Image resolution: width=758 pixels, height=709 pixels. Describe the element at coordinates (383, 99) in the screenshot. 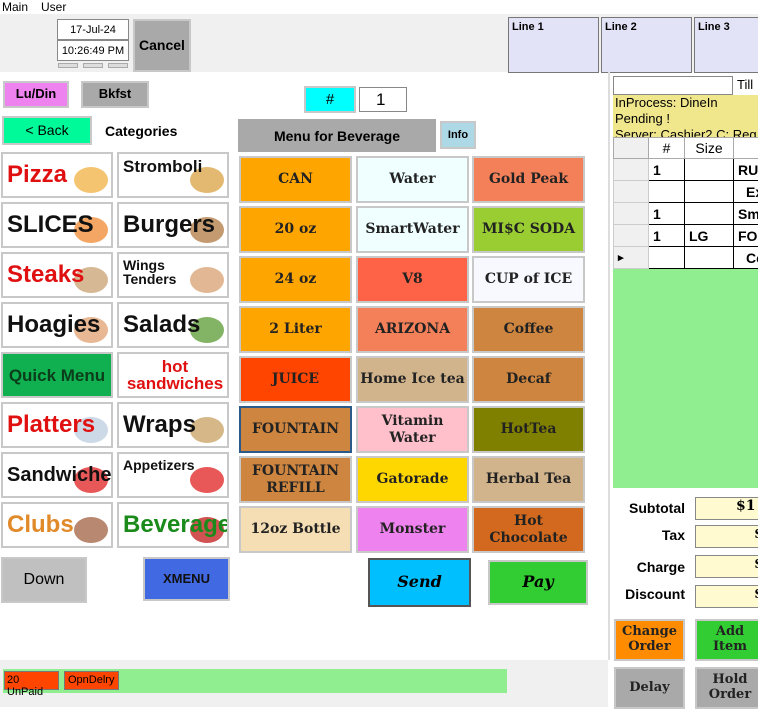

I see `quantity-input: 1` at that location.